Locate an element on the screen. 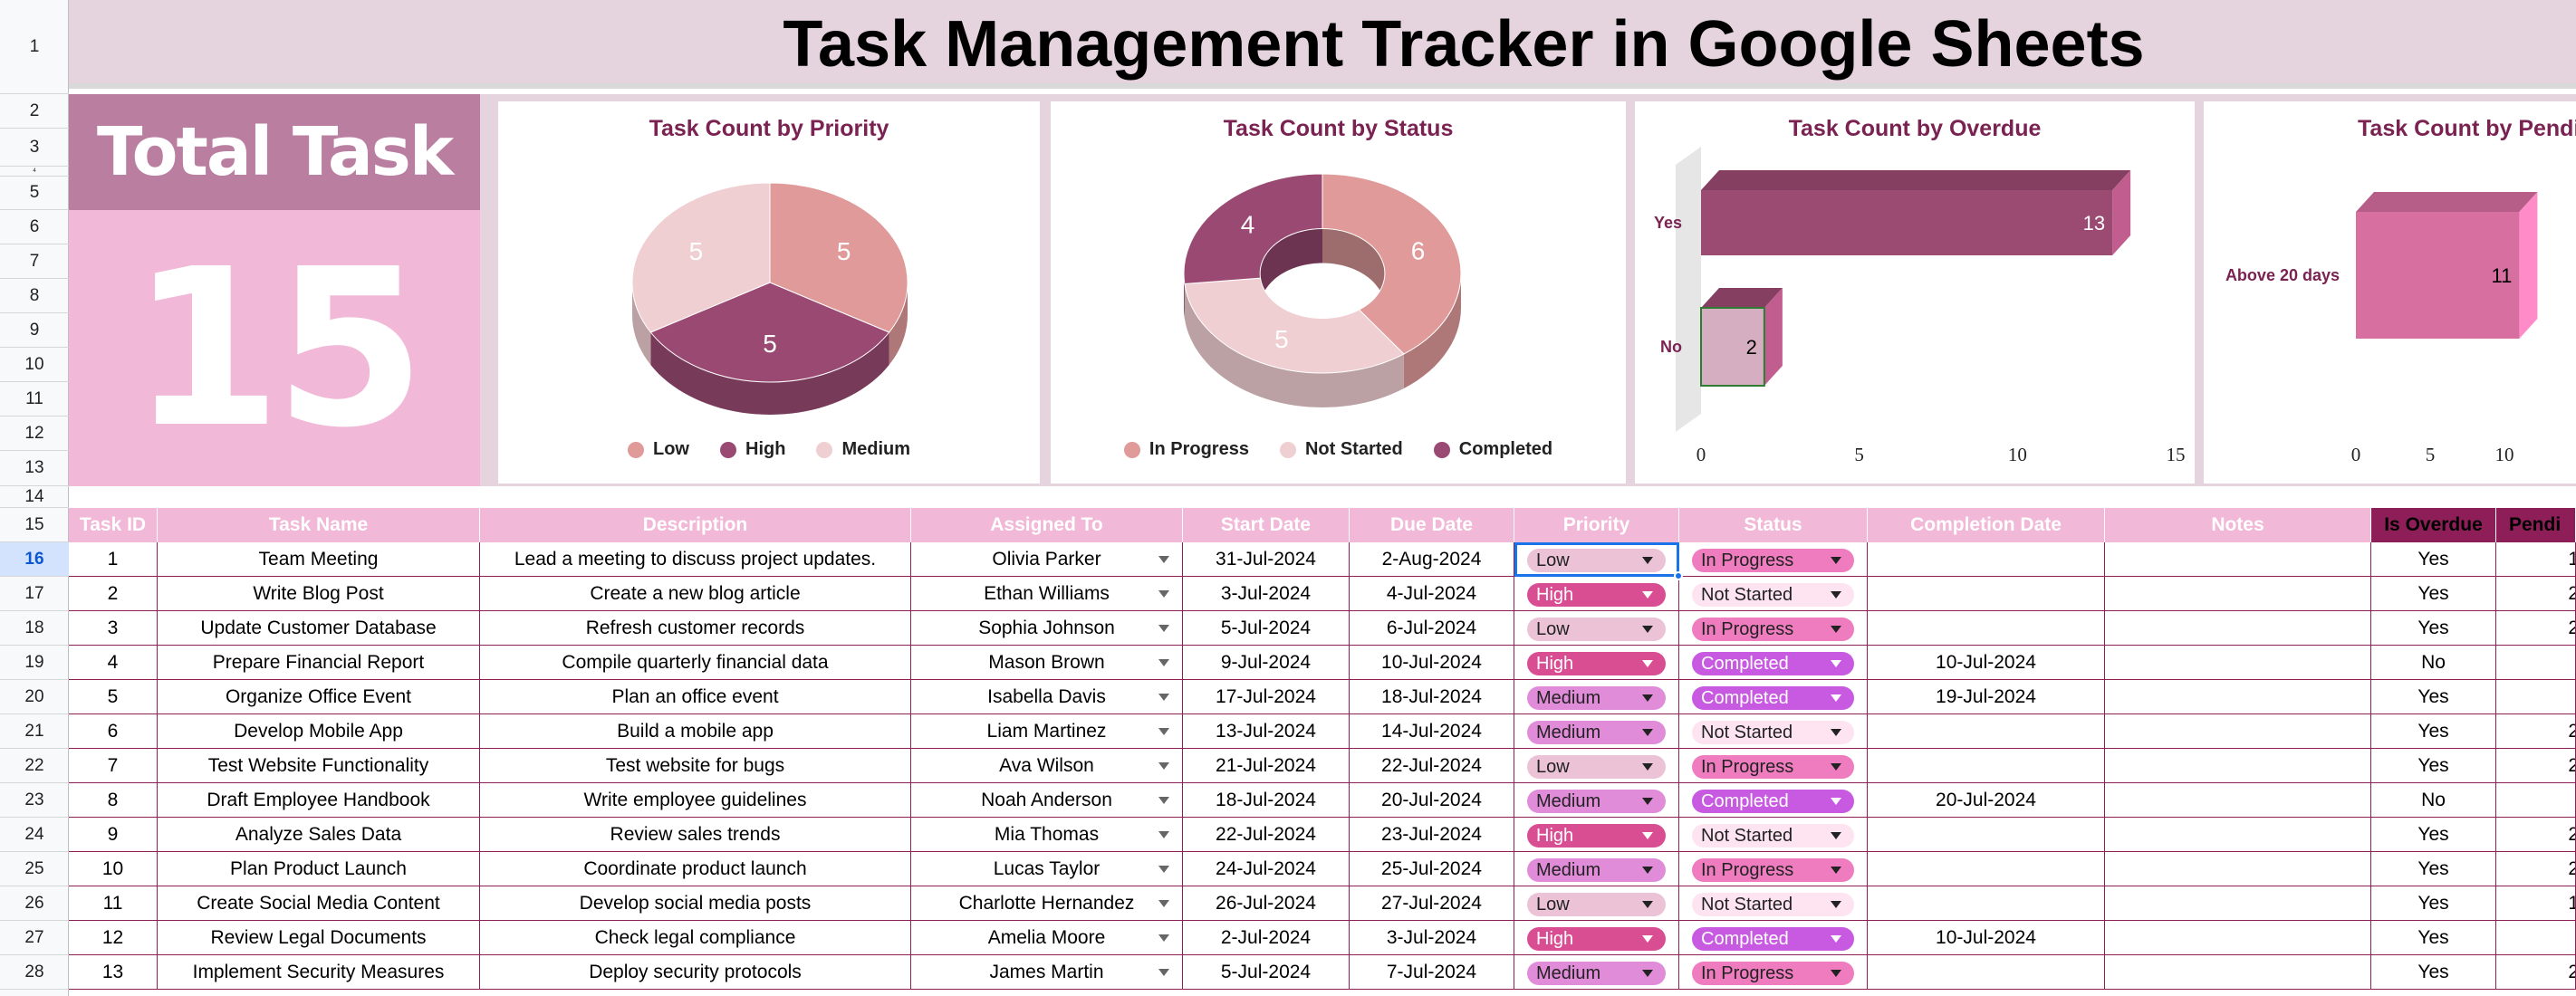  cell-task-name: Test Website Functionality is located at coordinates (319, 766).